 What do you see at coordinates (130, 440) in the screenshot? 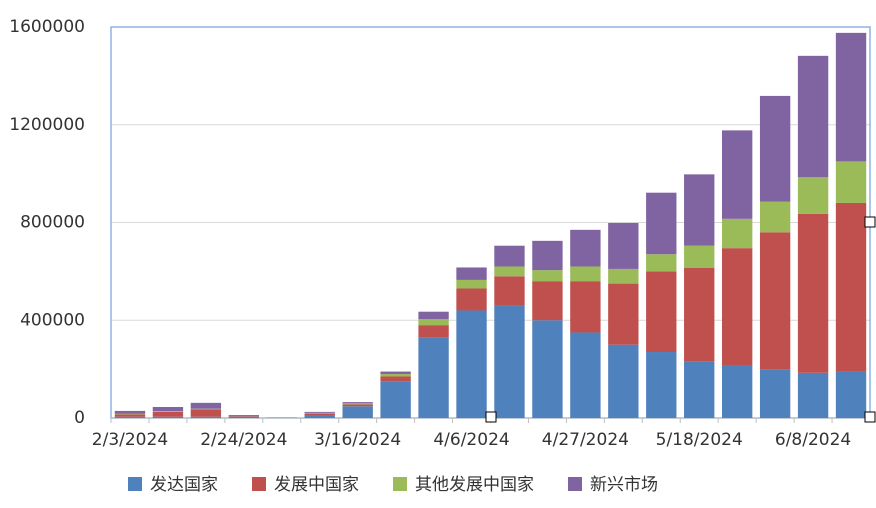
I see `x-tick-label: 2/3/2024` at bounding box center [130, 440].